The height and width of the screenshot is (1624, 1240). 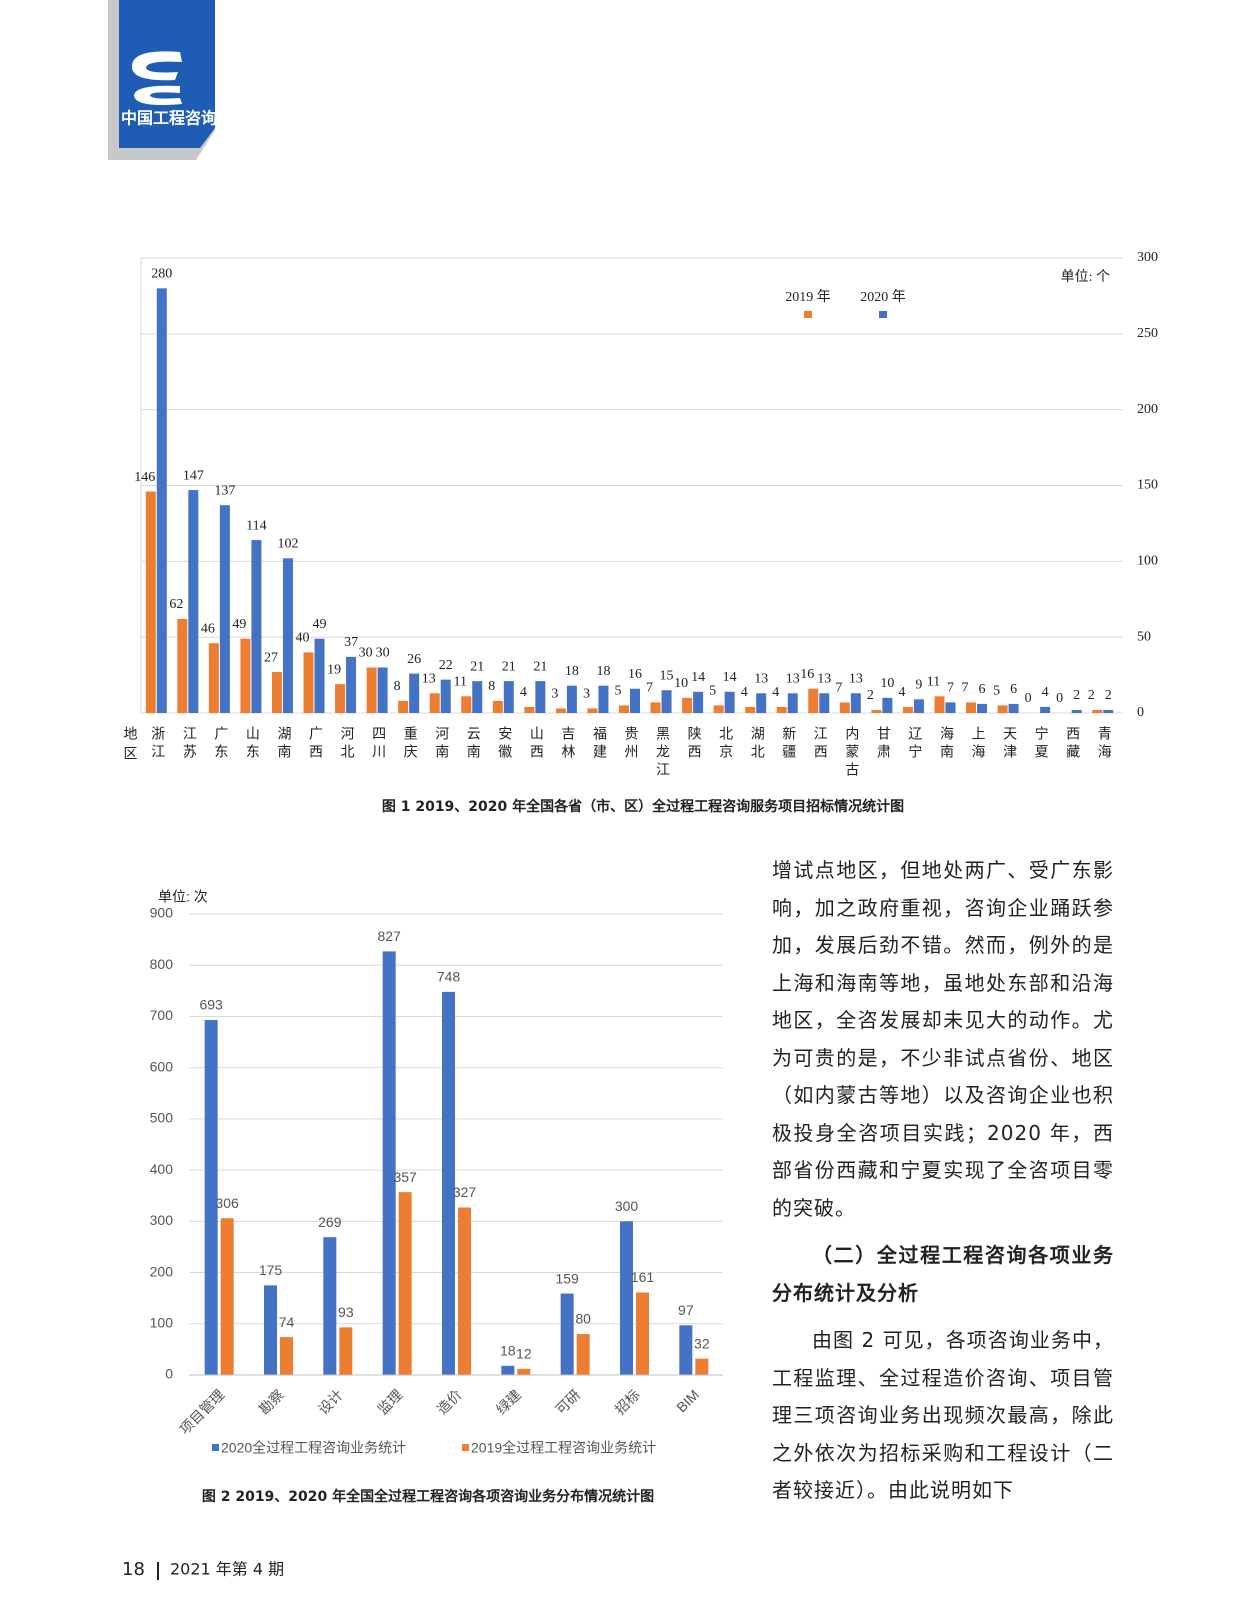 What do you see at coordinates (460, 682) in the screenshot?
I see `data-label: 11` at bounding box center [460, 682].